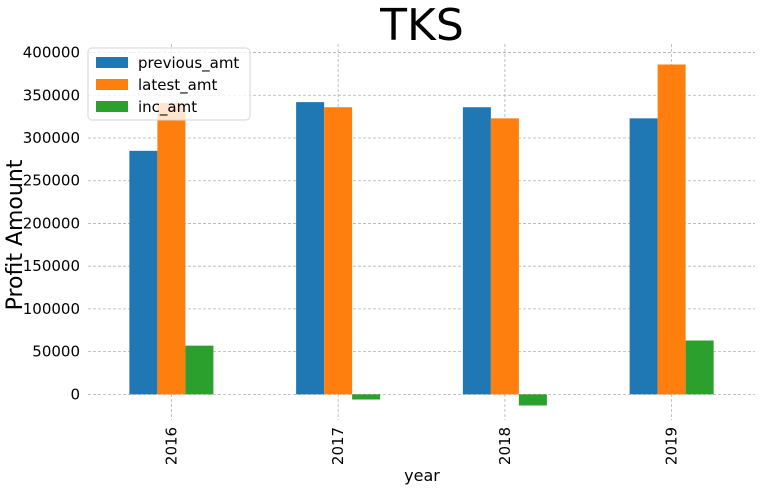 This screenshot has width=763, height=489. What do you see at coordinates (421, 446) in the screenshot?
I see `x-tick-labels: 2016 2017 2018 2019` at bounding box center [421, 446].